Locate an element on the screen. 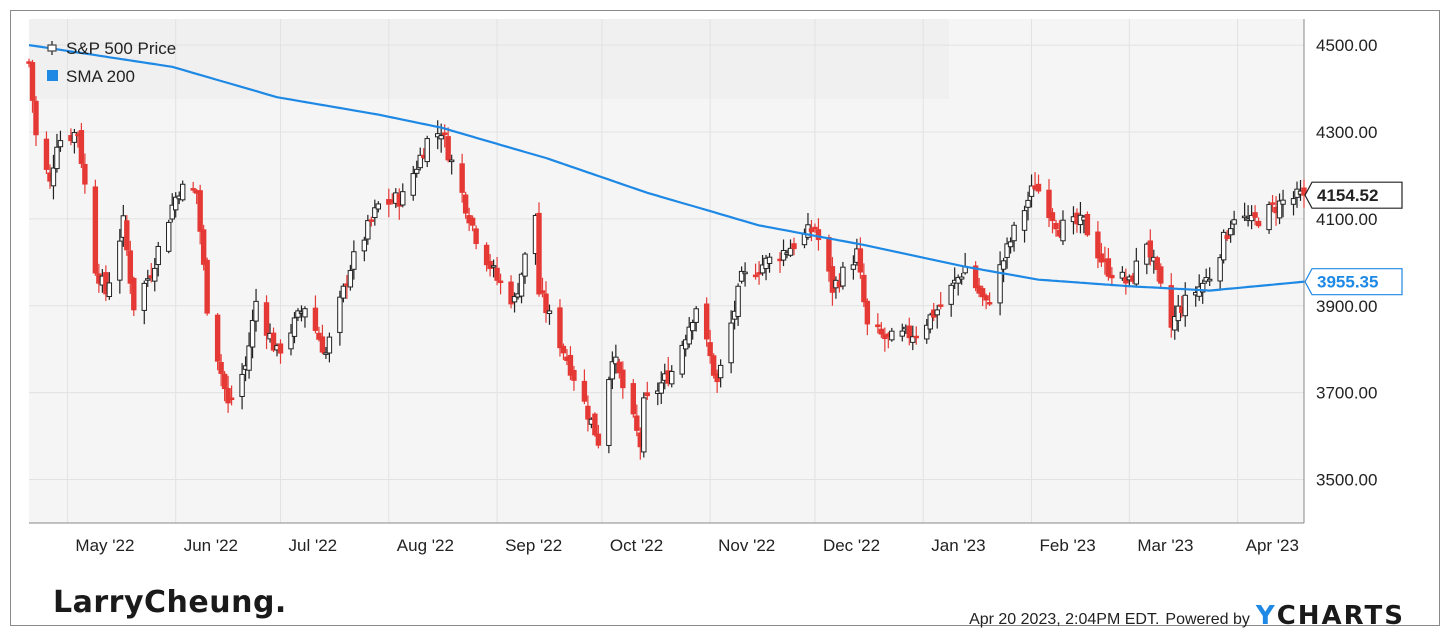  x-tick-label: Jan '23 is located at coordinates (958, 545).